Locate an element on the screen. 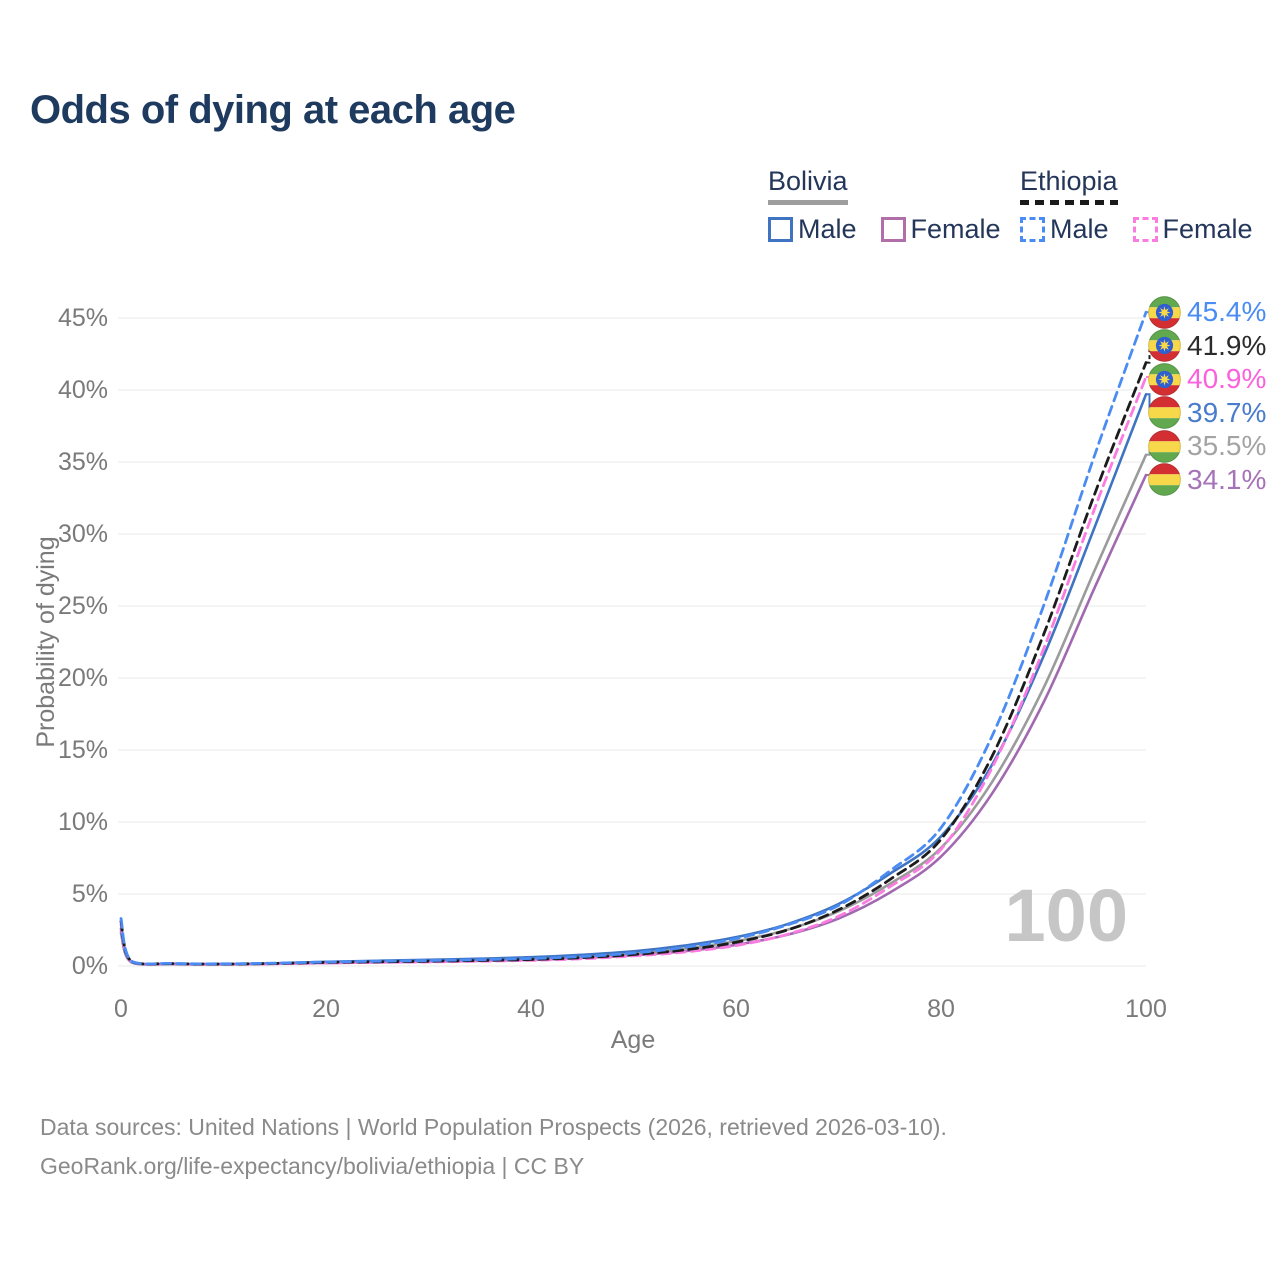 This screenshot has height=1280, width=1280. y-tick-label: 45% is located at coordinates (82, 318).